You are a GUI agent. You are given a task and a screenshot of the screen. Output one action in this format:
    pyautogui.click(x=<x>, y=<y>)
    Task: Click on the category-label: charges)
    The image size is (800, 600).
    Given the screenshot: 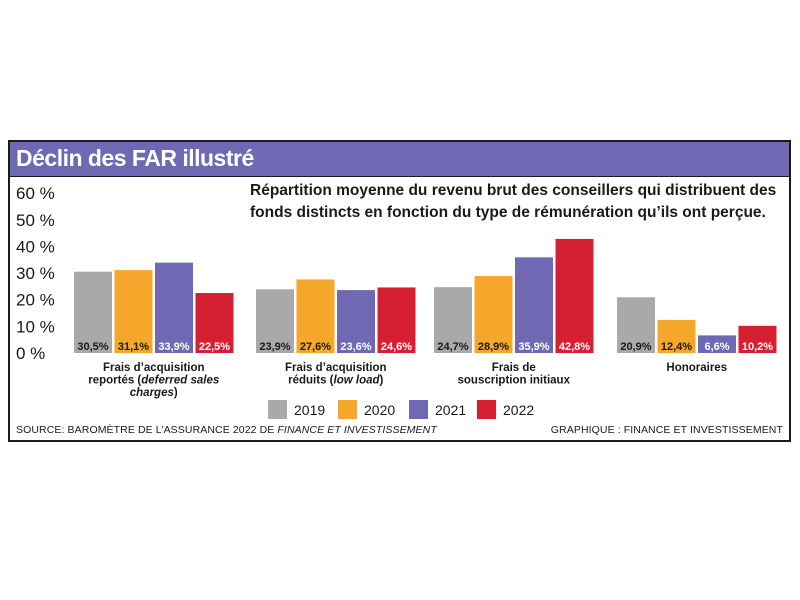 What is the action you would take?
    pyautogui.click(x=154, y=393)
    